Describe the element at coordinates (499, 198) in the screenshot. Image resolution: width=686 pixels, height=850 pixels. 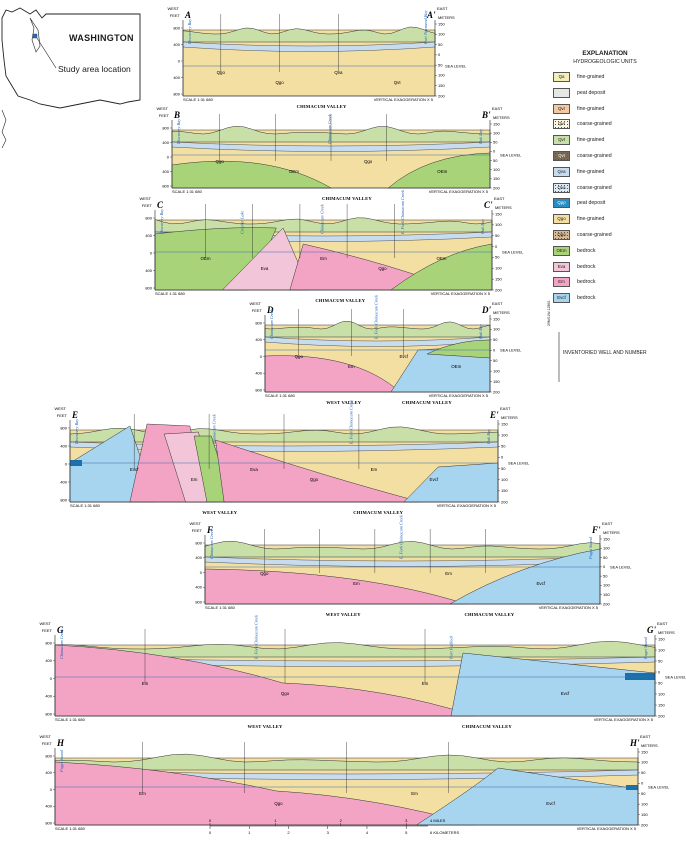
I see `east-label: EAST` at that location.